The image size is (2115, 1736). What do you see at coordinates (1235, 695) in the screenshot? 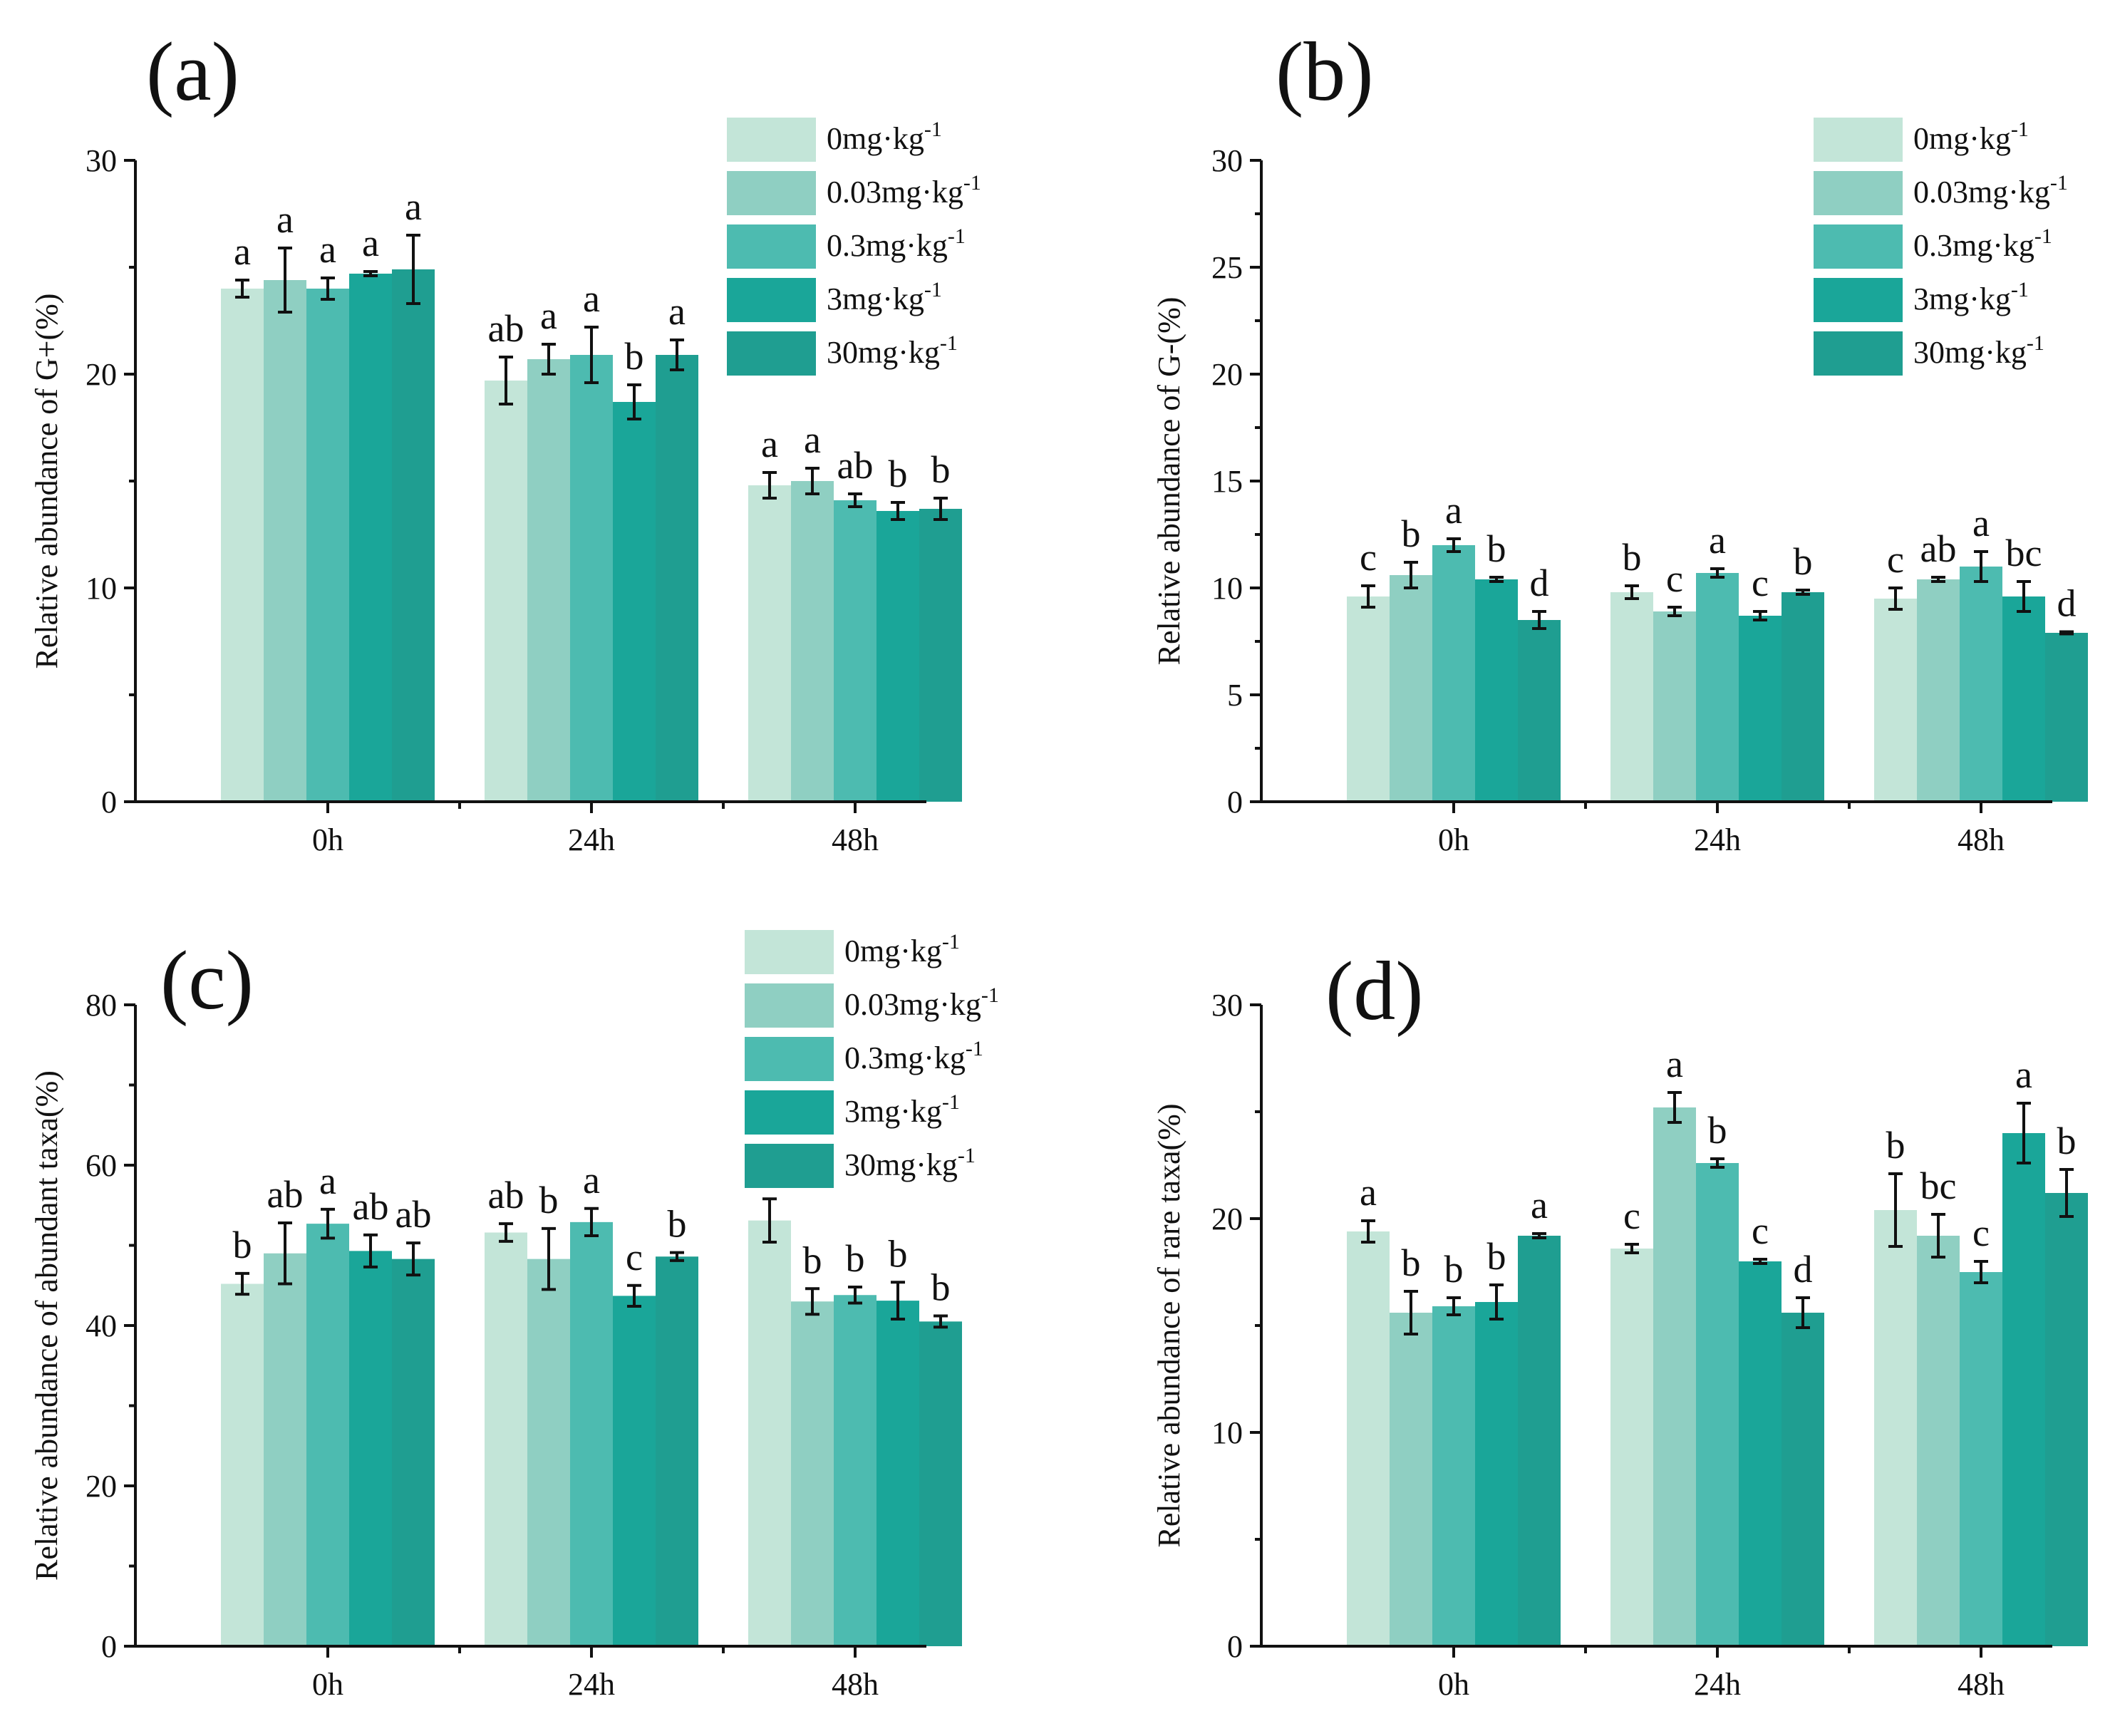
I see `y-tick-label: 5` at bounding box center [1235, 695].